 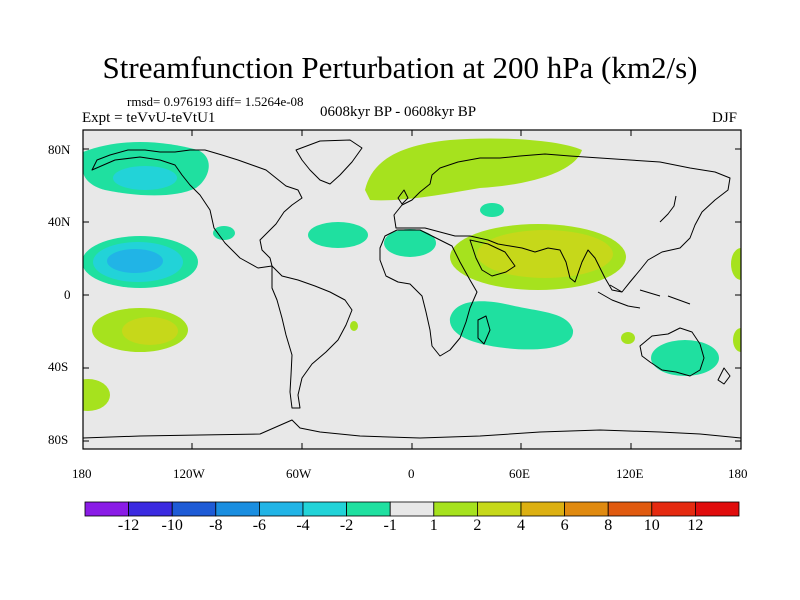 What do you see at coordinates (668, 209) in the screenshot?
I see `japan-coast` at bounding box center [668, 209].